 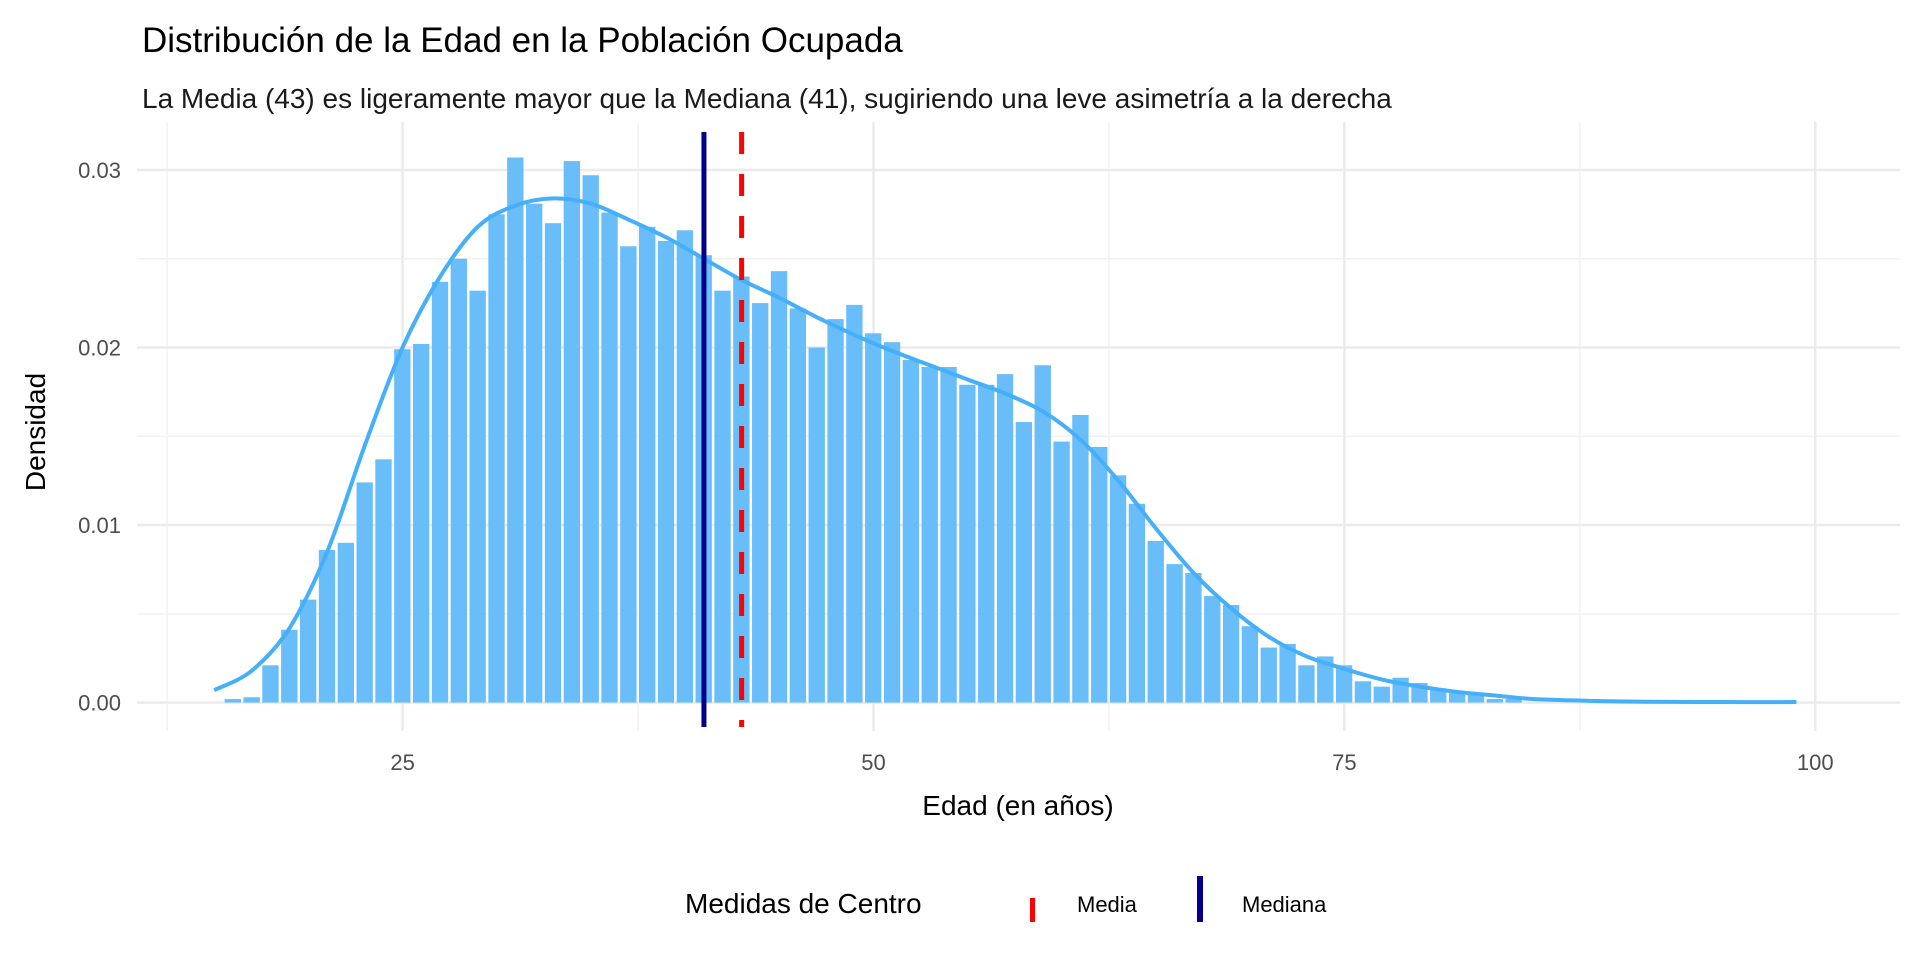 I want to click on legend-label-mediana: Mediana, so click(x=1284, y=904).